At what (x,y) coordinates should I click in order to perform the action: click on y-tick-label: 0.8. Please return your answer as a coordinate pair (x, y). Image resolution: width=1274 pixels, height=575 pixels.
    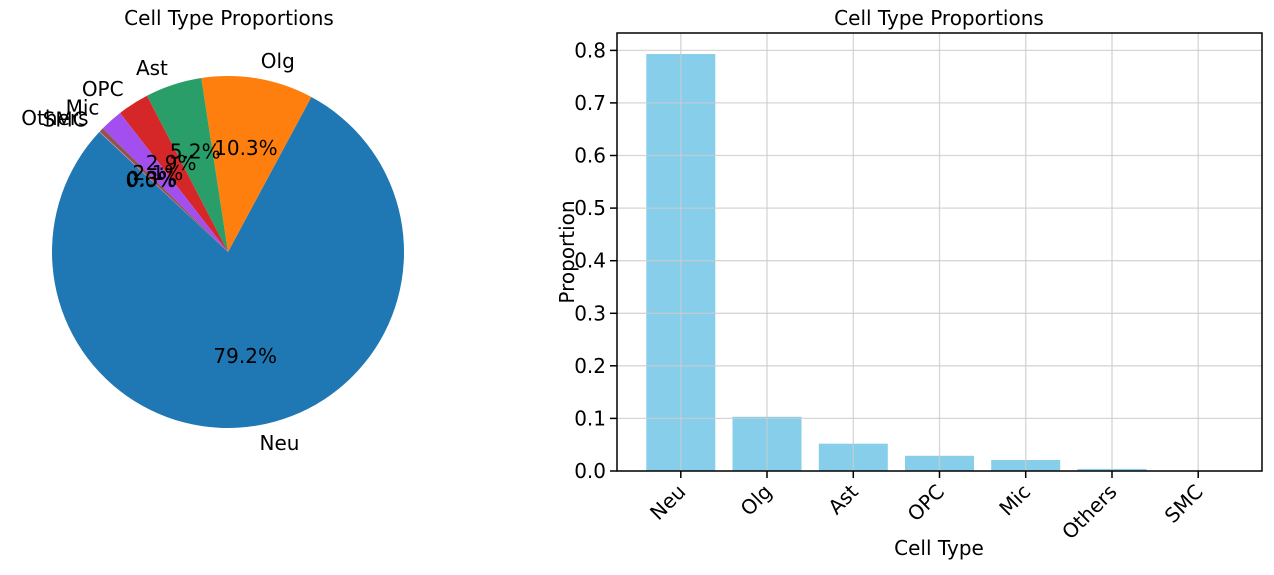
    Looking at the image, I should click on (590, 50).